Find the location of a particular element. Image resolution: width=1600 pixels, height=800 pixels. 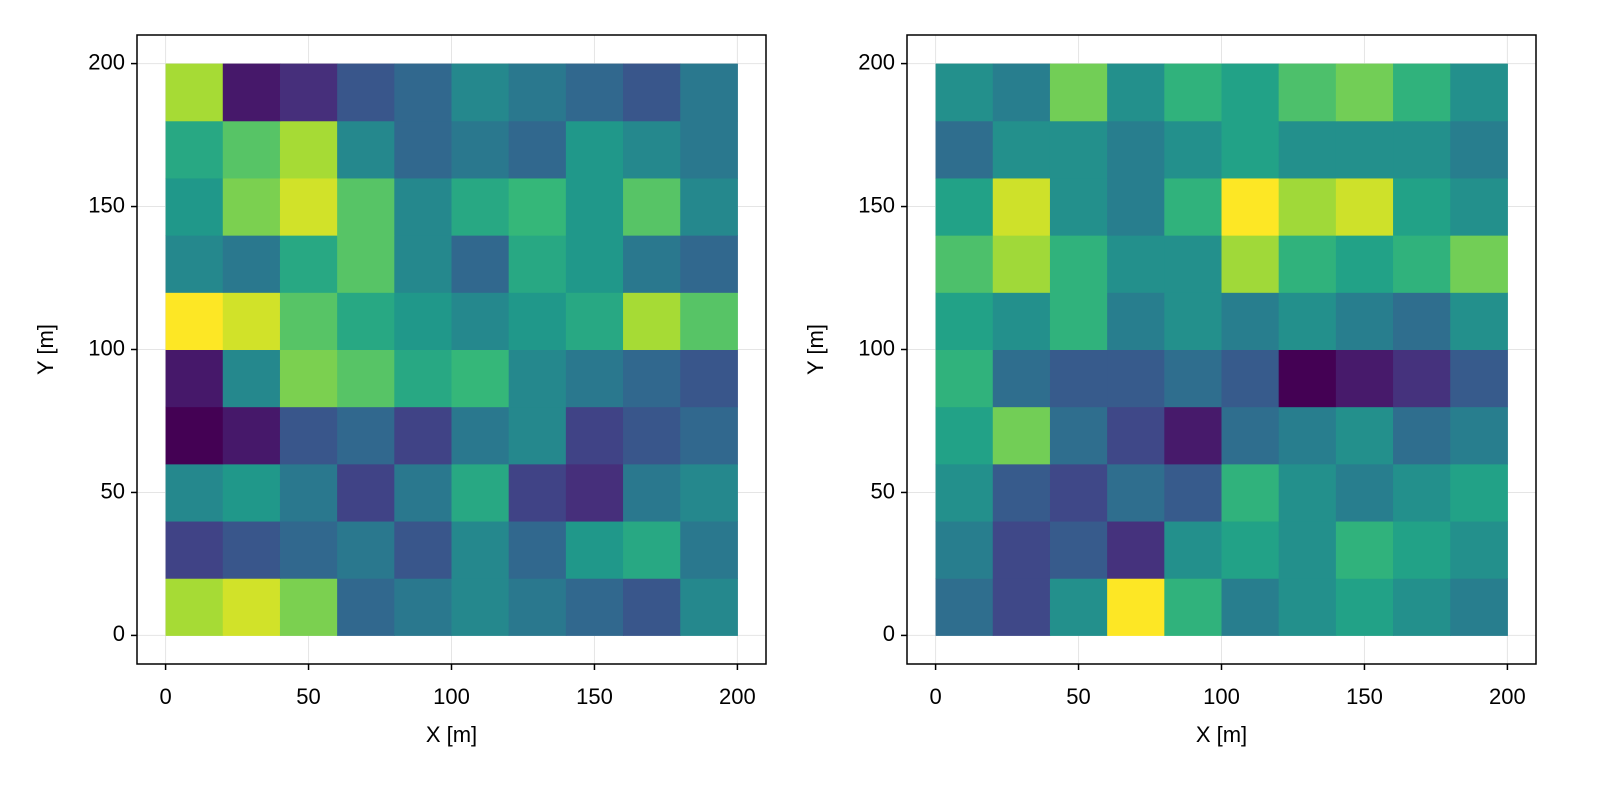

x-axis-label: X [m] is located at coordinates (1221, 734).